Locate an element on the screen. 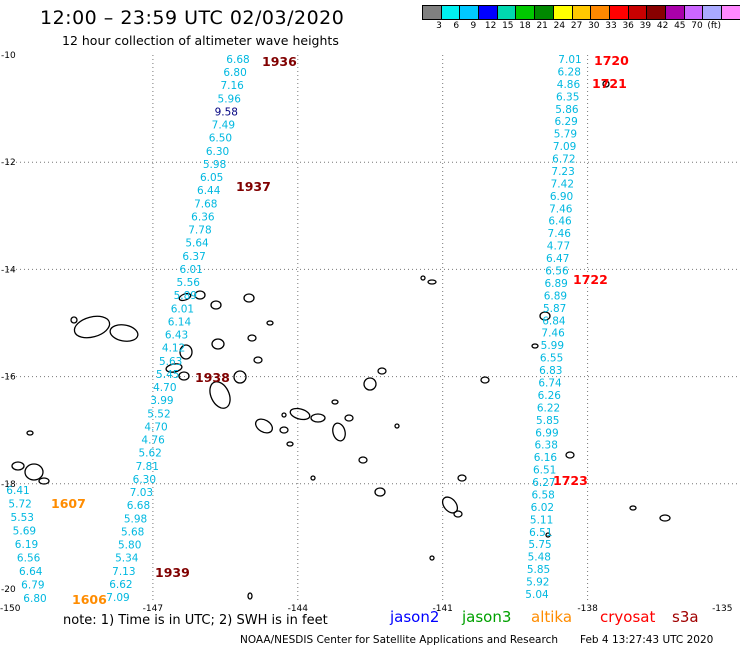  wave-height-label: 5.64 is located at coordinates (197, 244).